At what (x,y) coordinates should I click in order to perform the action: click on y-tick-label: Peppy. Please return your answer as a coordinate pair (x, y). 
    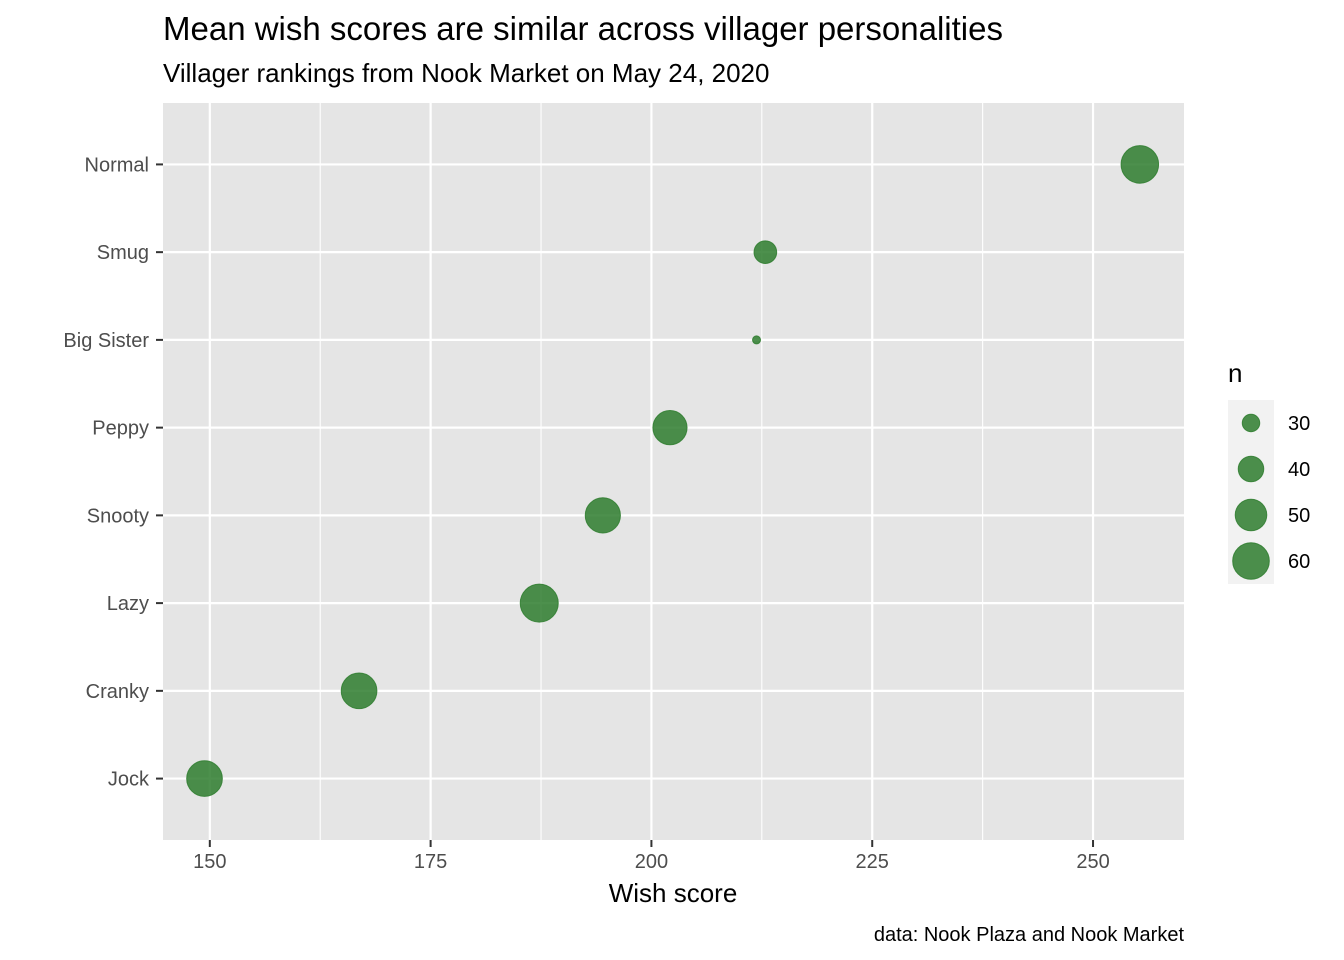
    Looking at the image, I should click on (120, 429).